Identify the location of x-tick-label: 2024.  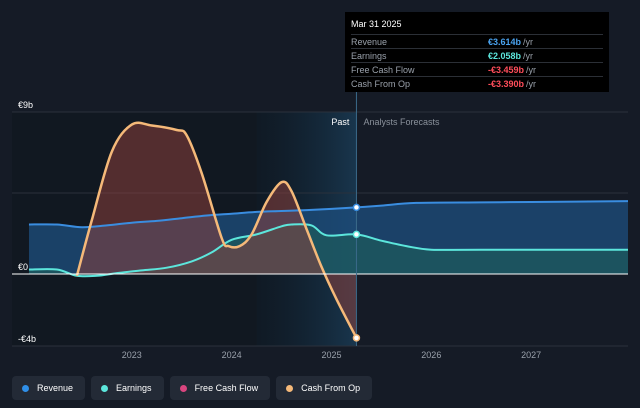
(232, 355).